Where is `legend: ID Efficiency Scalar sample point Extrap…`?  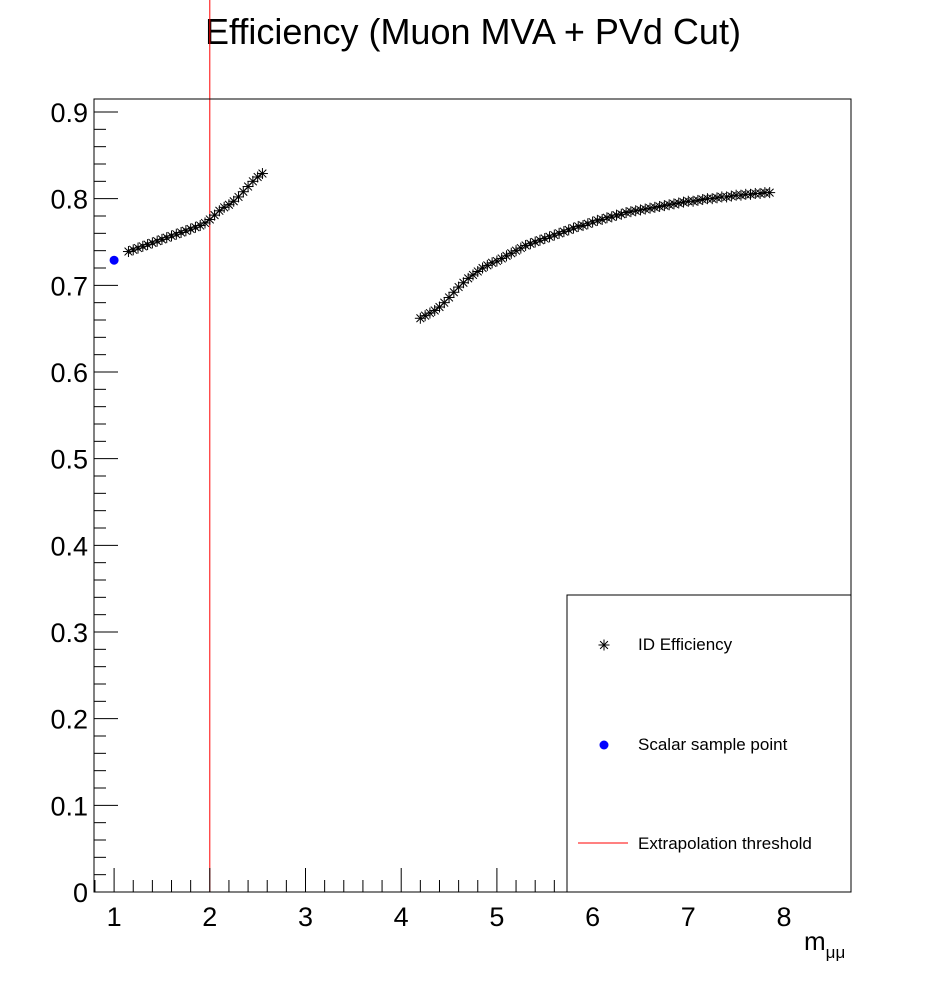
legend: ID Efficiency Scalar sample point Extrap… is located at coordinates (709, 743).